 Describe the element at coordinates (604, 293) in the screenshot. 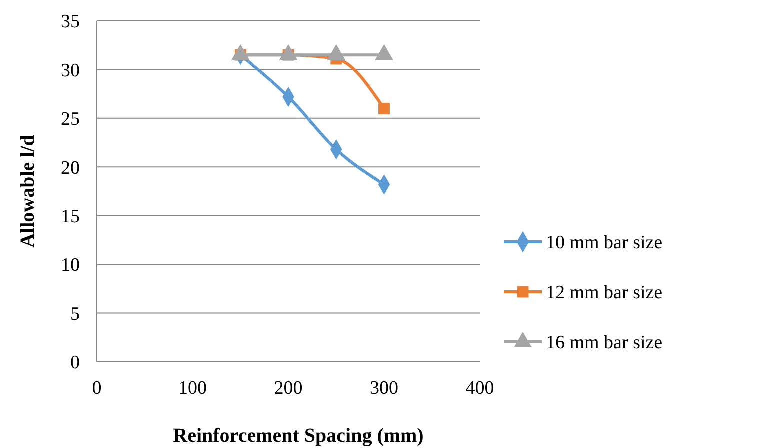

I see `legend-label: 12 mm bar size` at that location.